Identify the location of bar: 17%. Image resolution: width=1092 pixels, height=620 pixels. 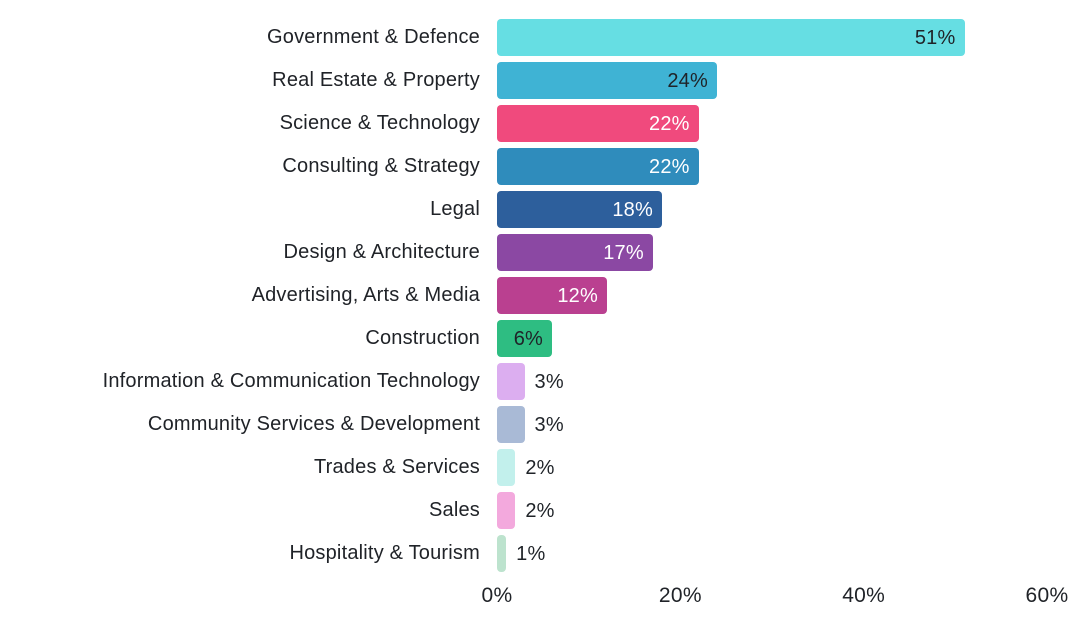
(575, 252).